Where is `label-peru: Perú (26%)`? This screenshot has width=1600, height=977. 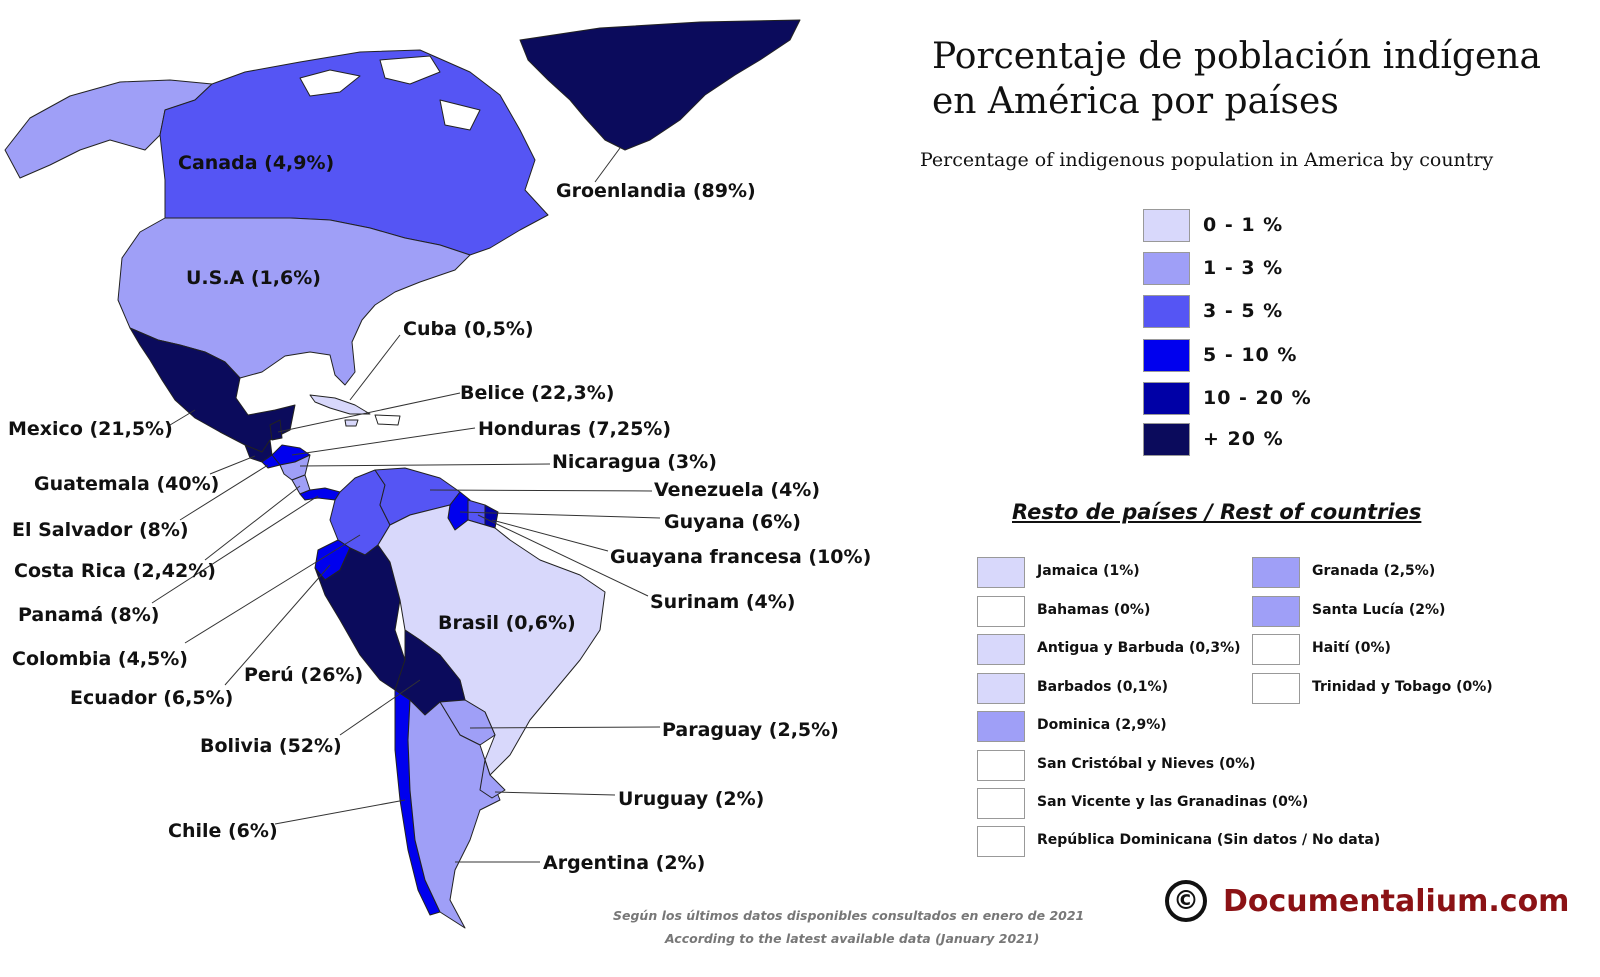 label-peru: Perú (26%) is located at coordinates (304, 675).